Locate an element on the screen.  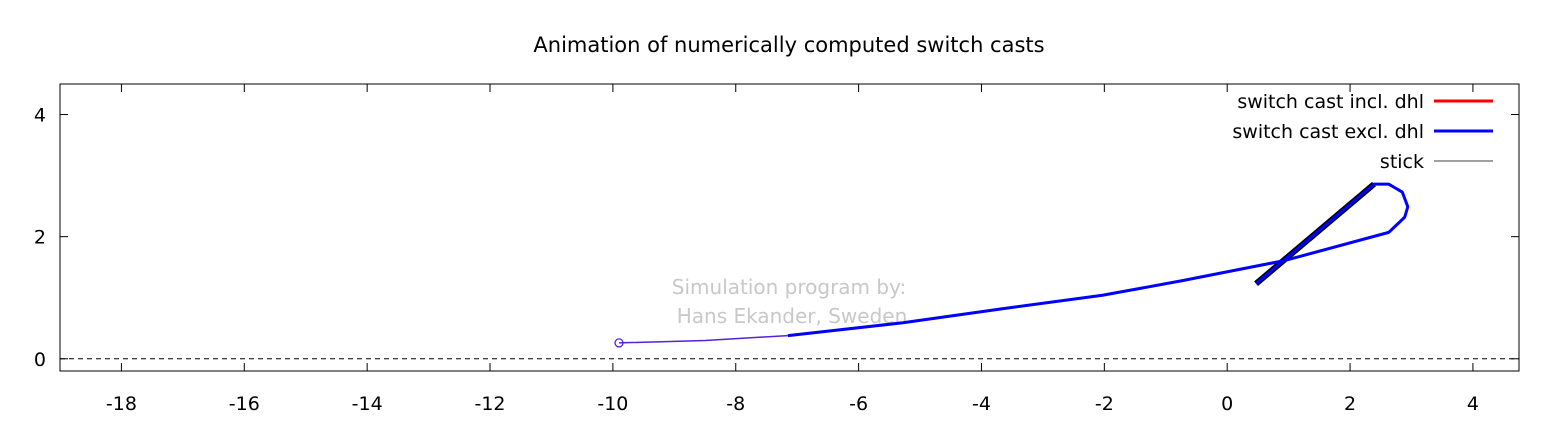
x-tick-label: -12 is located at coordinates (489, 404).